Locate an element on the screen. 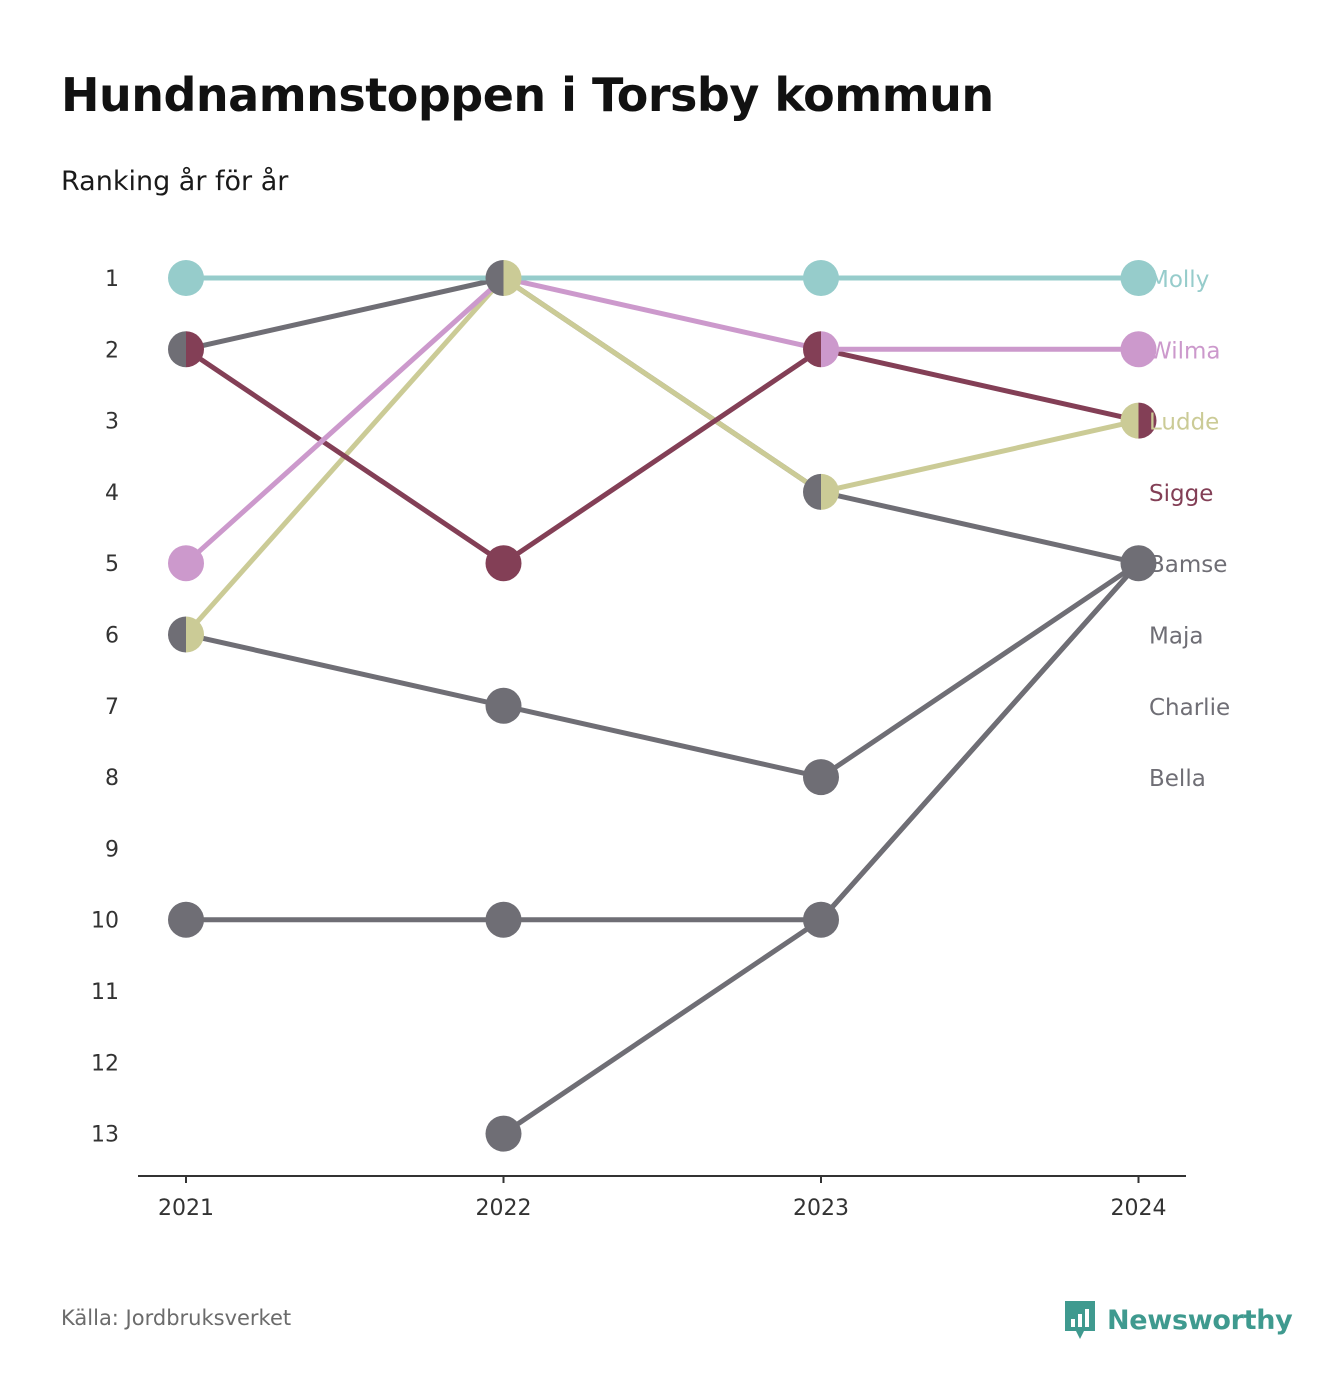 The height and width of the screenshot is (1400, 1333). x-axis-ticks: 2021 2022 2023 2024 is located at coordinates (662, 1198).